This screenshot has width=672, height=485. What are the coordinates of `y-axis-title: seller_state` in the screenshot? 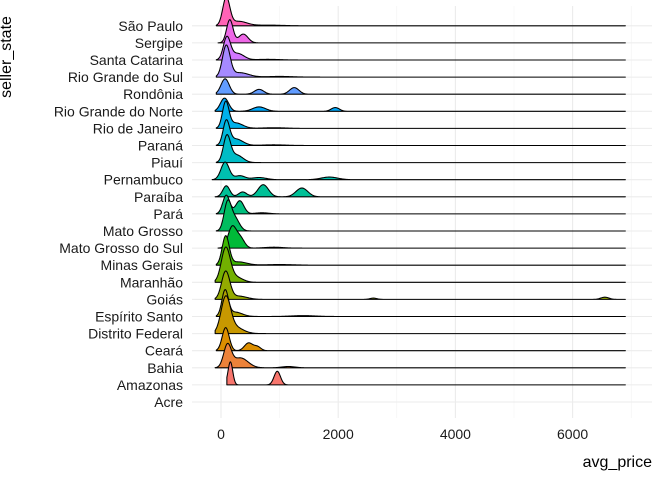 It's located at (7, 57).